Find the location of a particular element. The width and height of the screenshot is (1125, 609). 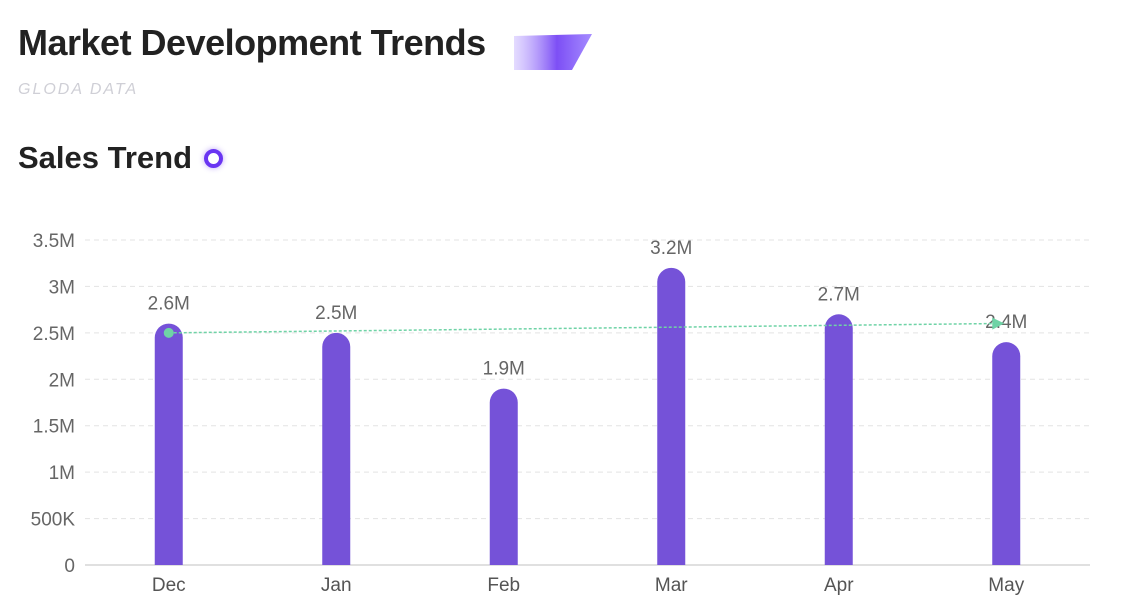

page-title: Market Development Trends is located at coordinates (252, 42).